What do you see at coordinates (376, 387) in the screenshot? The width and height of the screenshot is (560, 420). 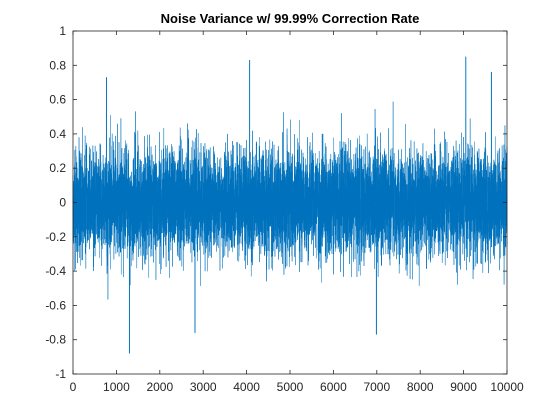 I see `x-tick-label: 7000` at bounding box center [376, 387].